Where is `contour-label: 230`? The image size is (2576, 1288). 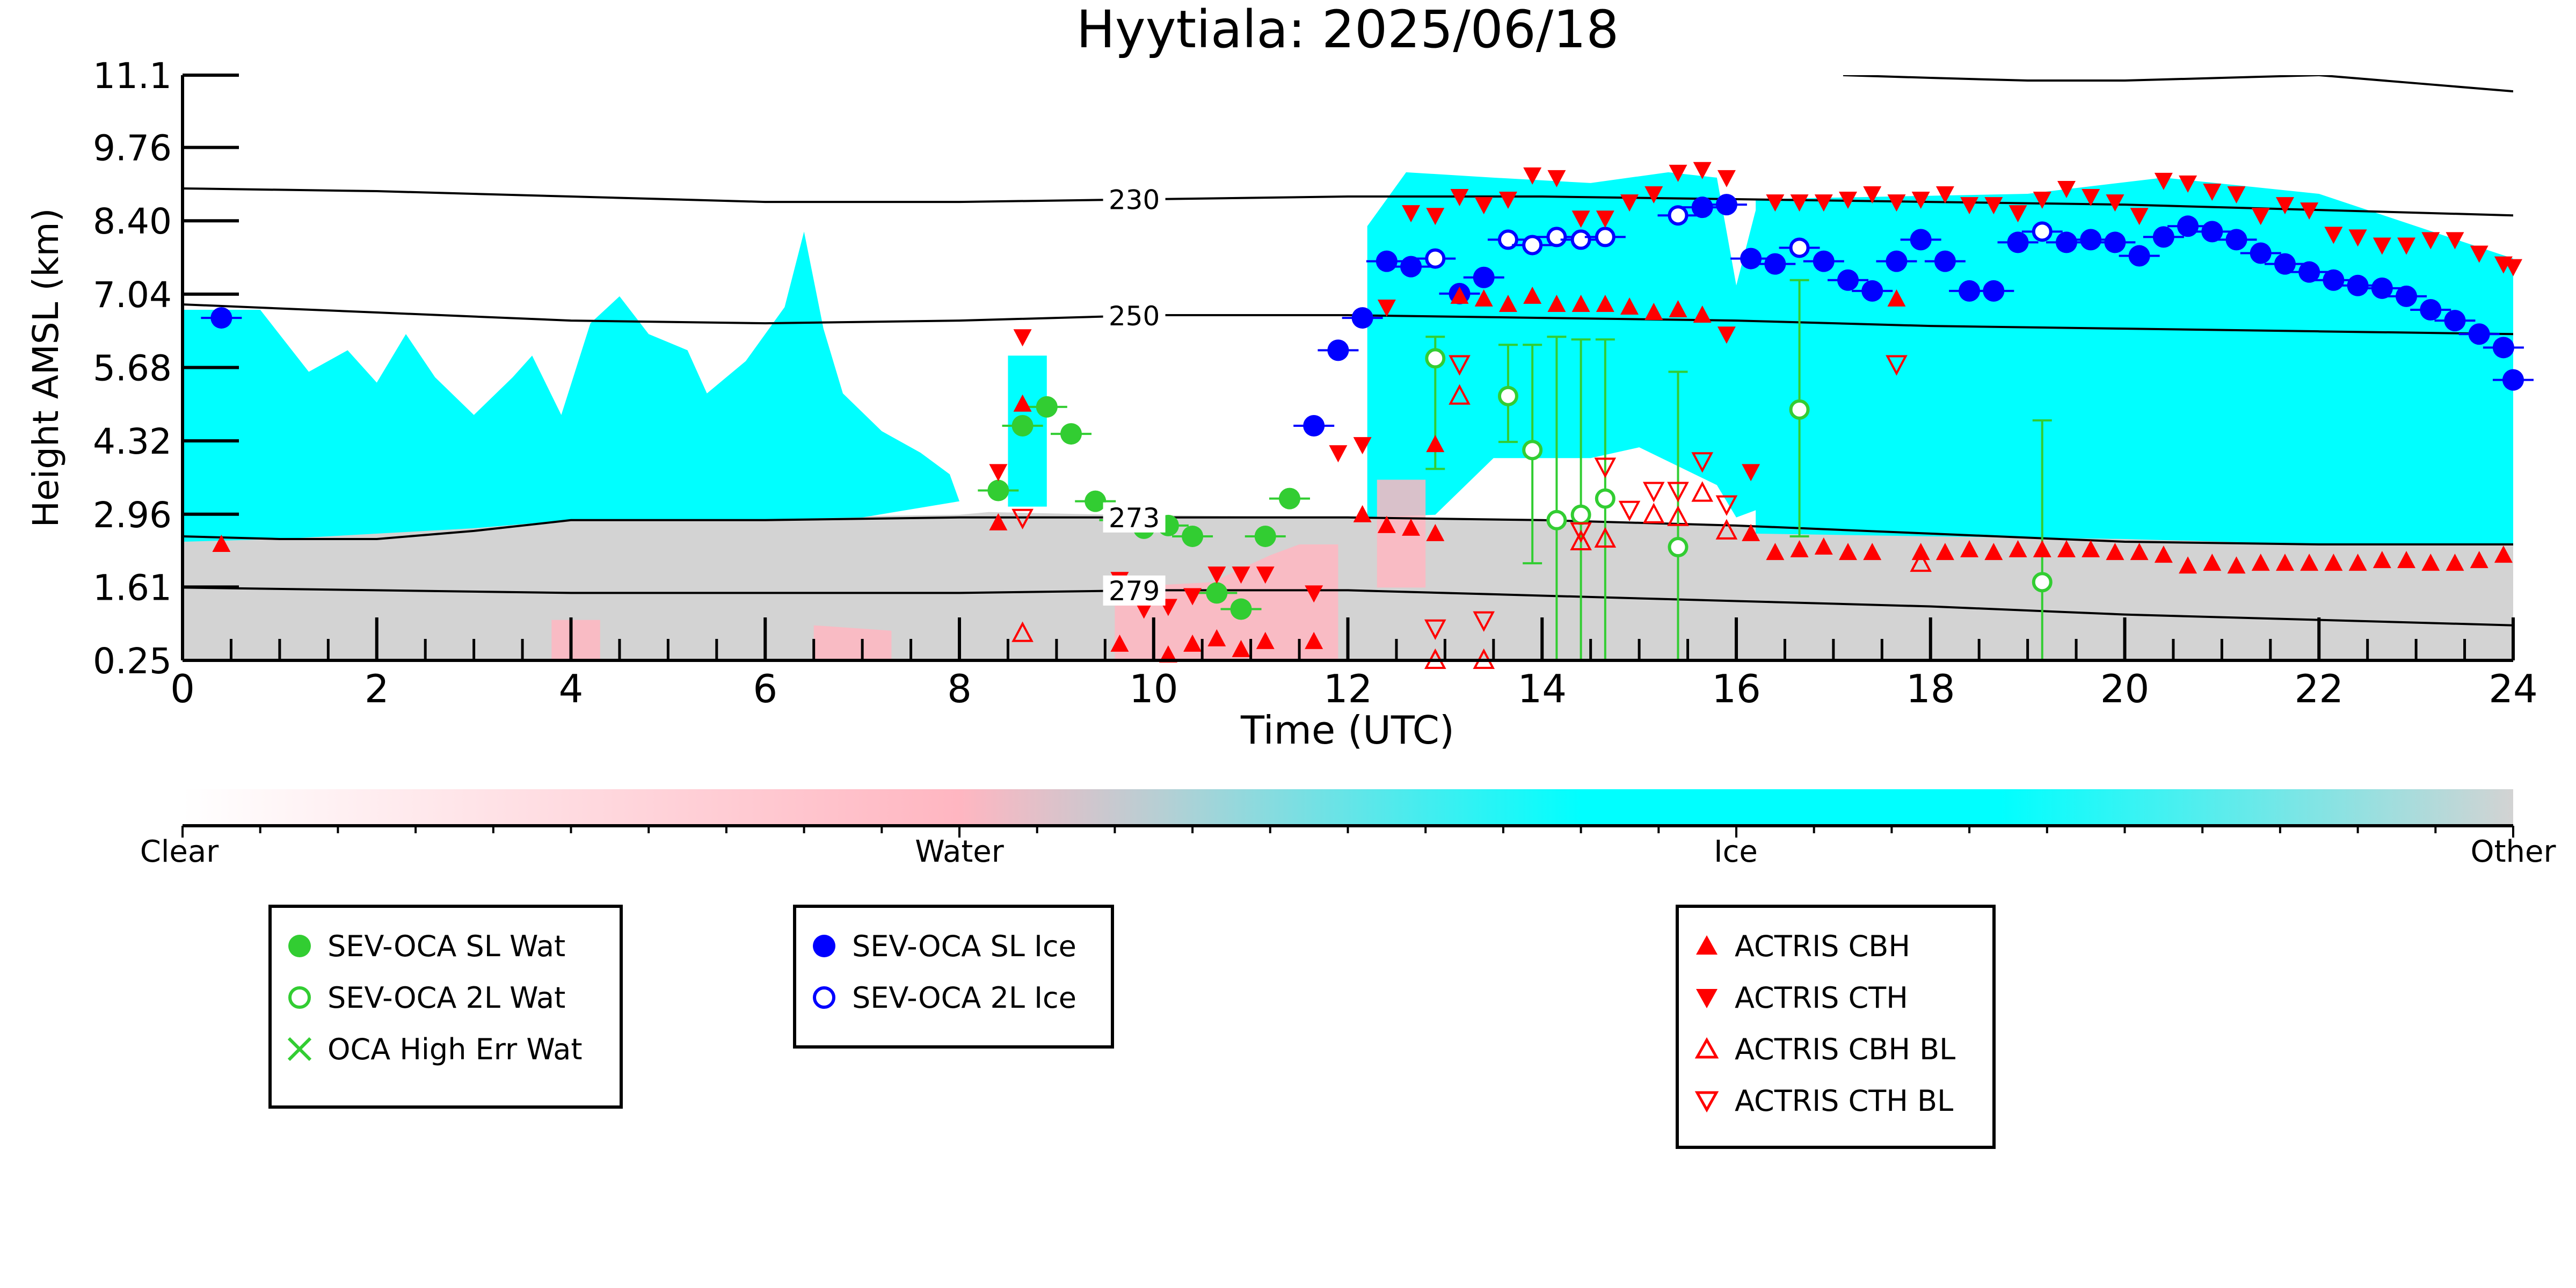 contour-label: 230 is located at coordinates (1134, 200).